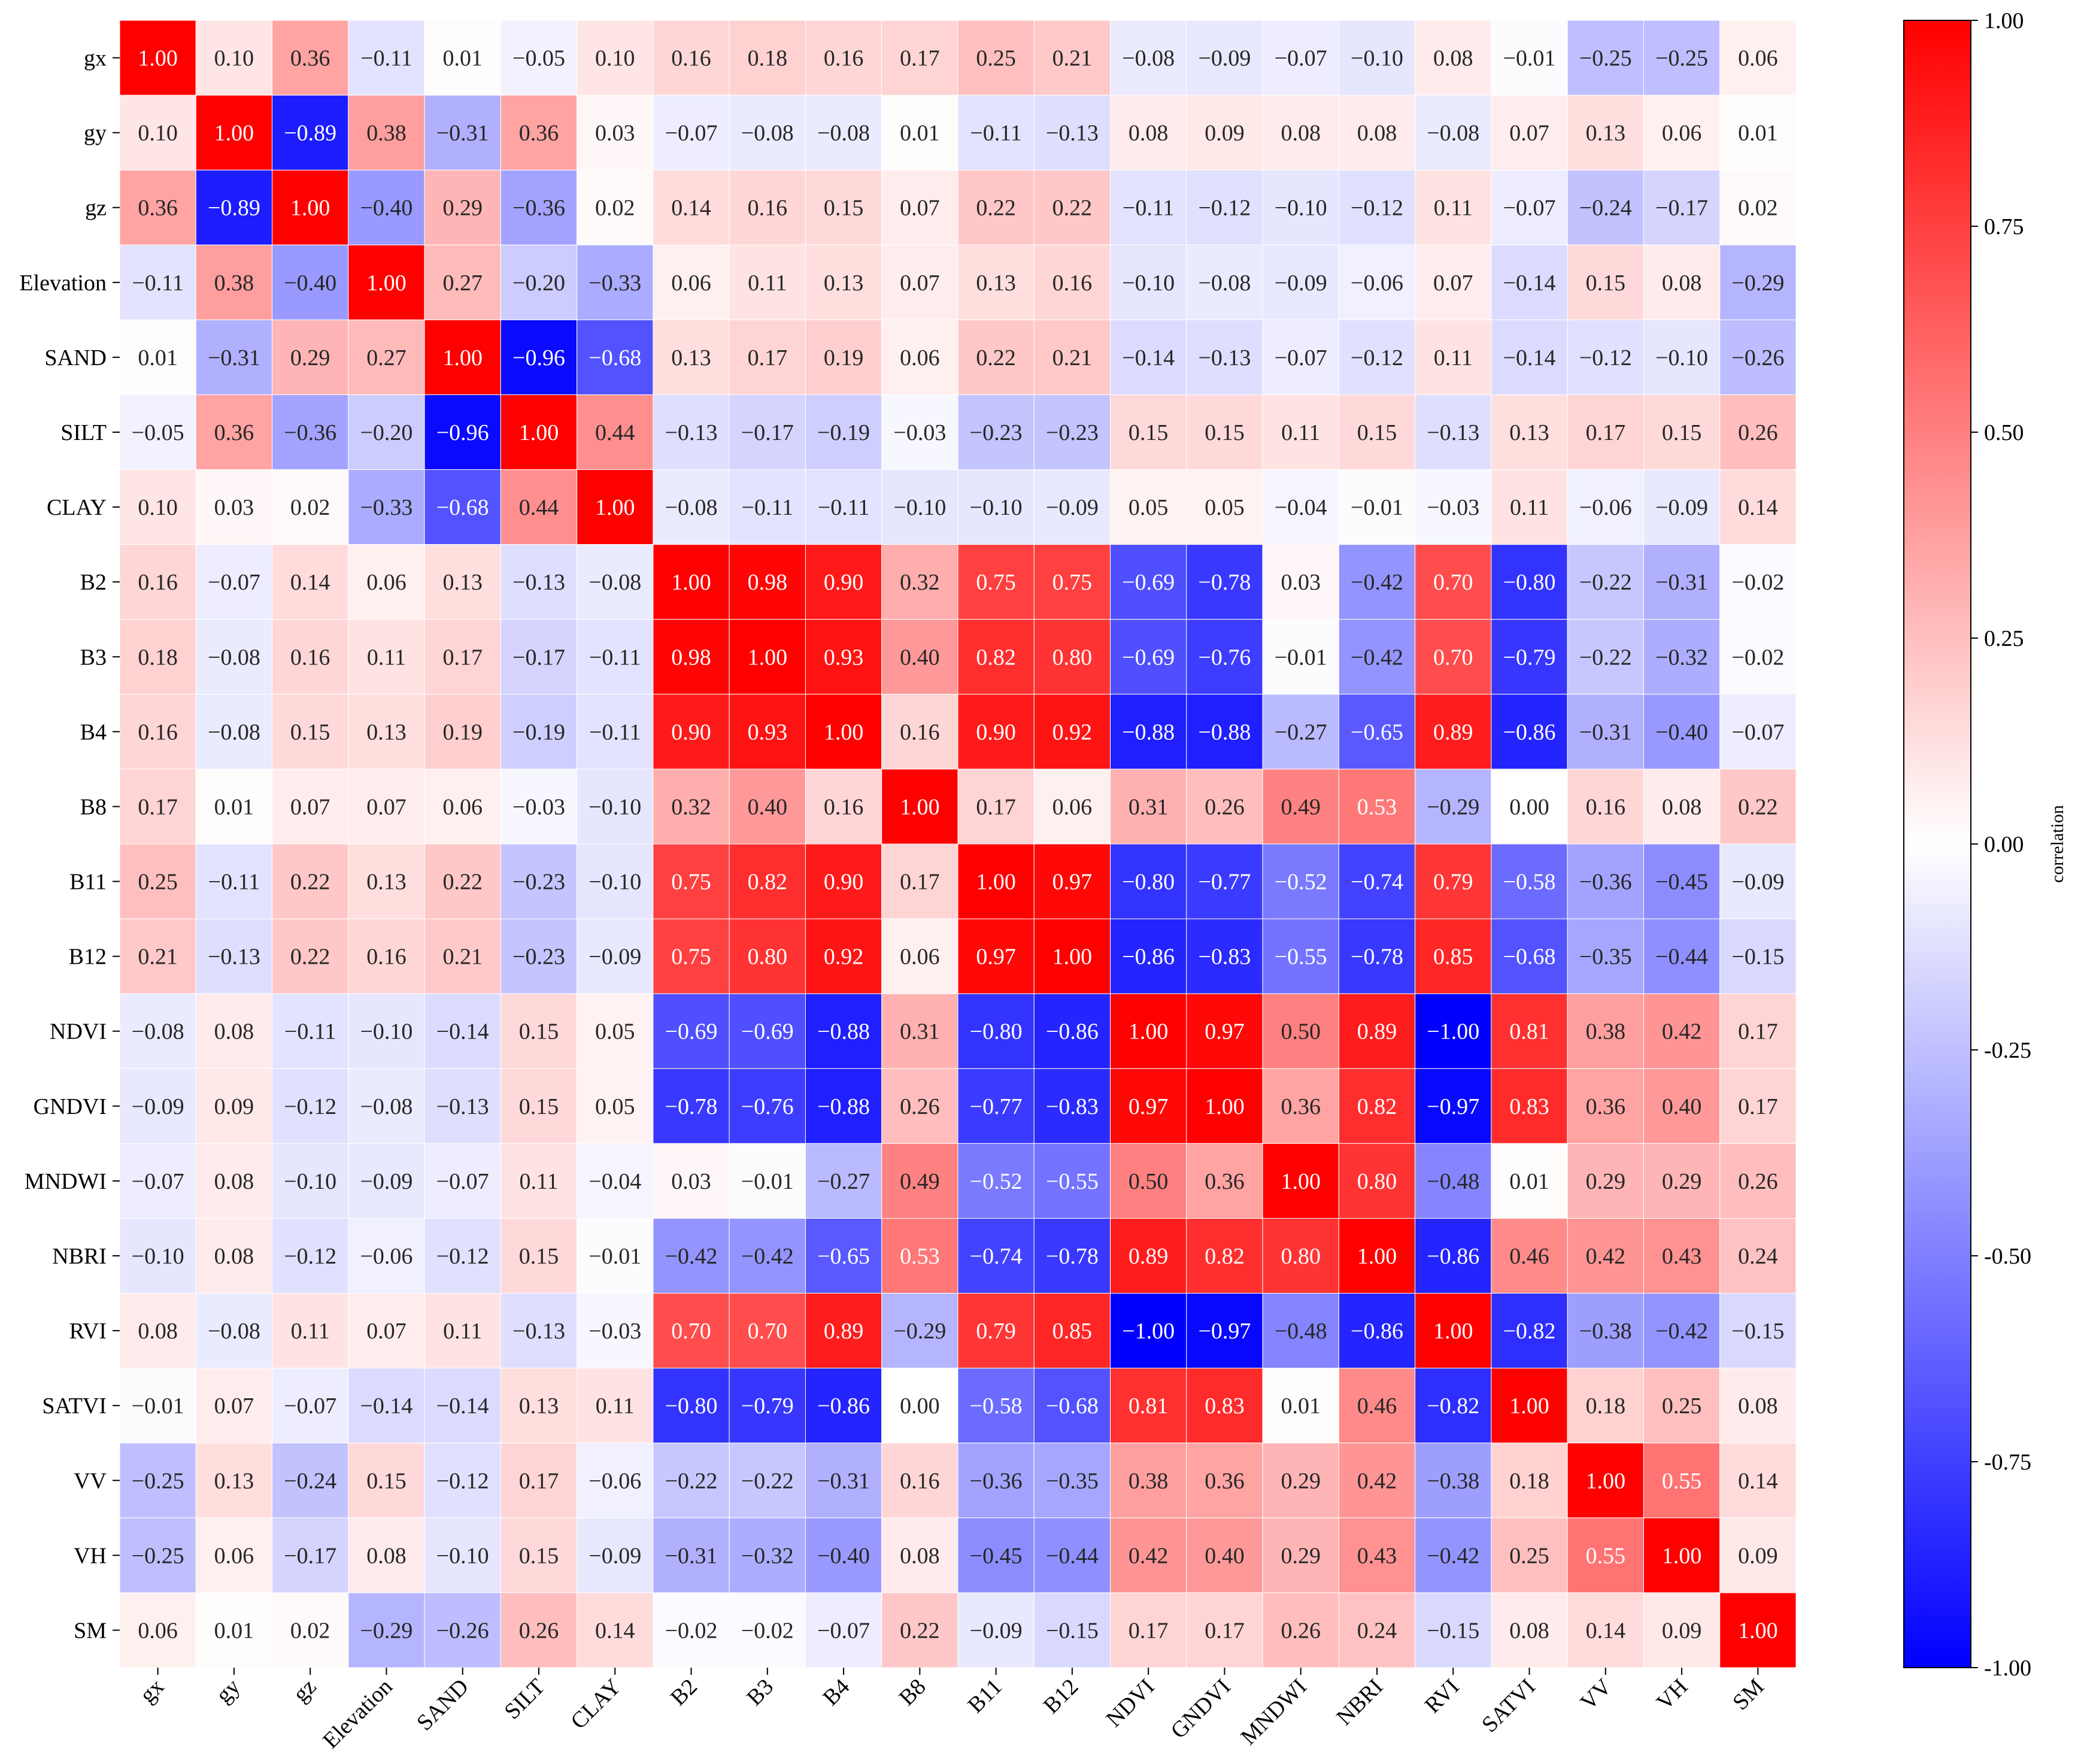 The height and width of the screenshot is (1764, 2078). Describe the element at coordinates (386, 433) in the screenshot. I see `cell-value-label: −0.20` at that location.